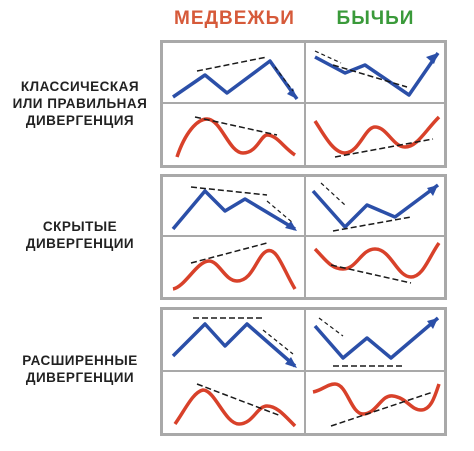 Image resolution: width=474 pixels, height=451 pixels. Describe the element at coordinates (80, 226) in the screenshot. I see `row-label-line: СКРЫТЫЕ` at that location.